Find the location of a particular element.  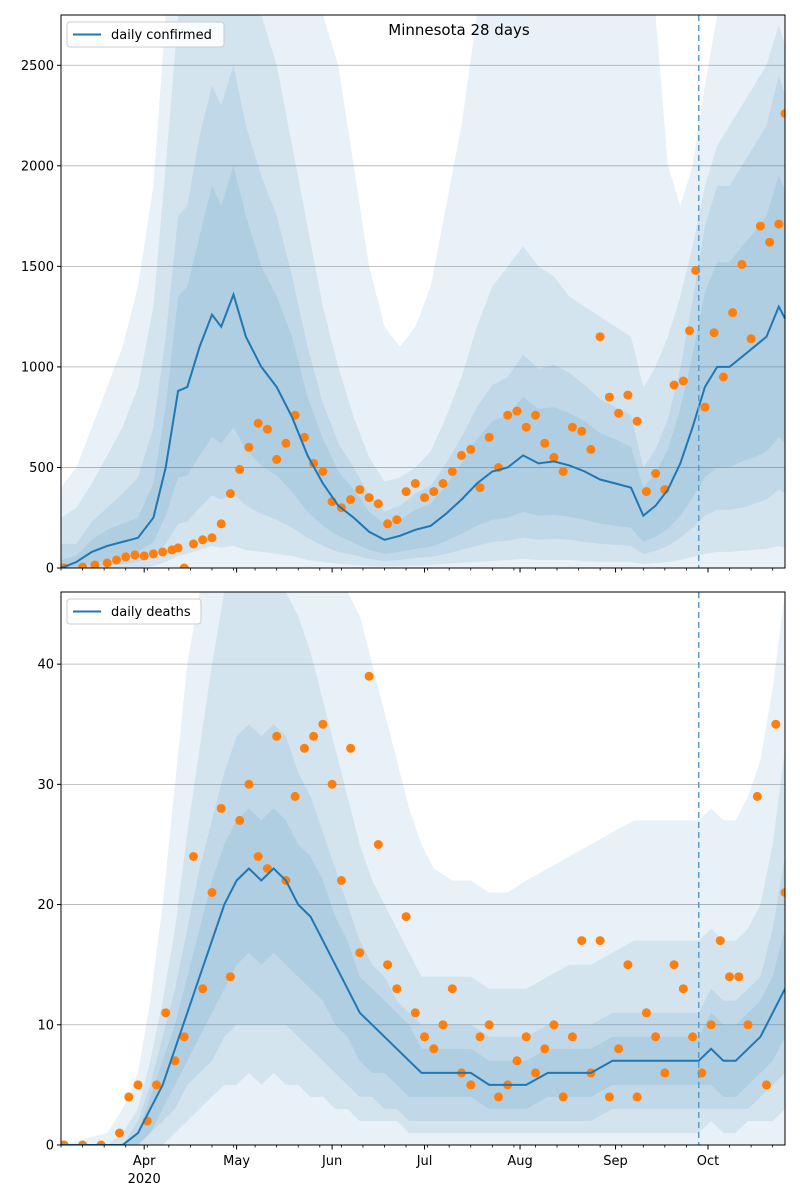

deaths-legend-label: daily deaths is located at coordinates (151, 612).